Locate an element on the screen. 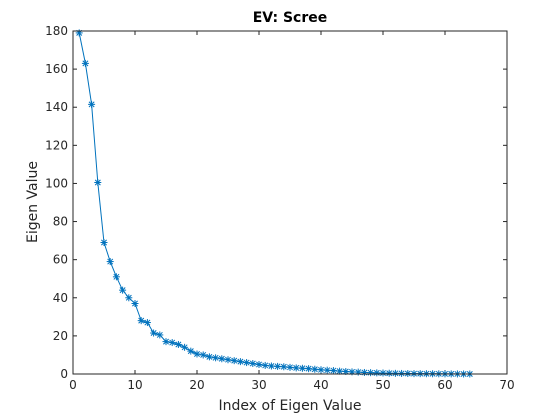 The image size is (560, 420). x-axis-label: Index of Eigen Value is located at coordinates (290, 406).